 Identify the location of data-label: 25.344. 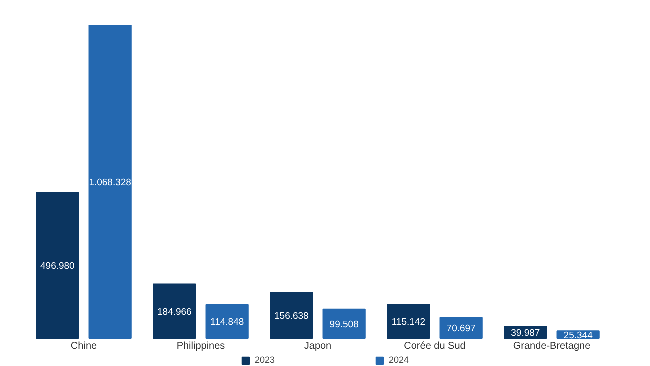
(578, 336).